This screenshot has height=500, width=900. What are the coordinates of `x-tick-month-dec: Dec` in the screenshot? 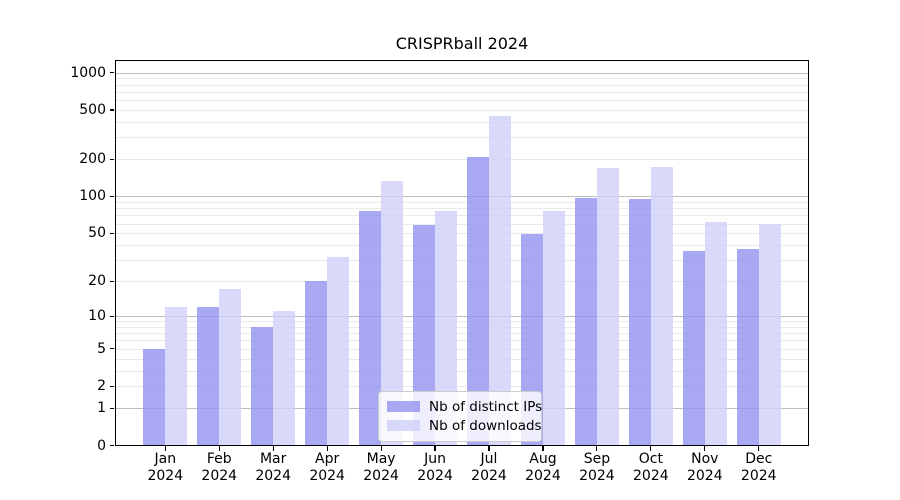 It's located at (759, 459).